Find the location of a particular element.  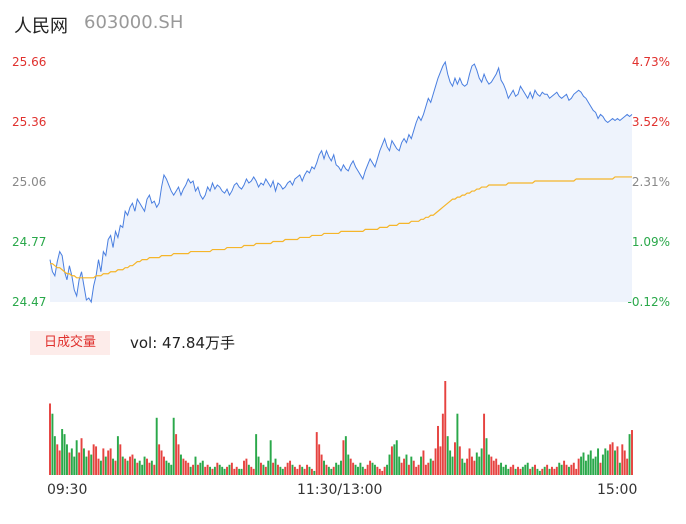

y-right-tick-2: 2.31% is located at coordinates (650, 182).